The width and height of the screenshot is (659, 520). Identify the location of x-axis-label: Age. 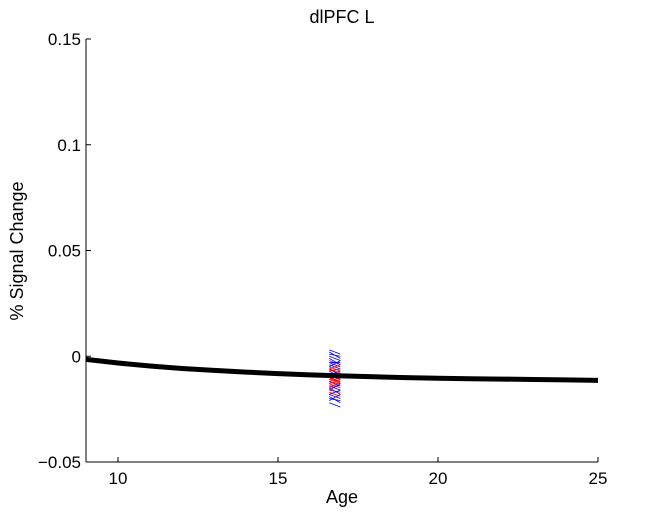
(342, 497).